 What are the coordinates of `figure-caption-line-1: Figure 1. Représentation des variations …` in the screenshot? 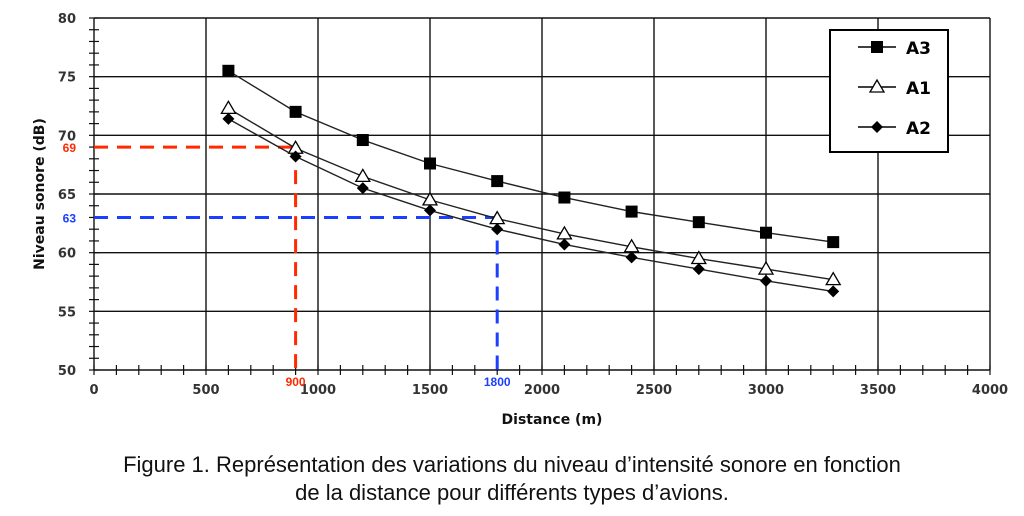 It's located at (512, 464).